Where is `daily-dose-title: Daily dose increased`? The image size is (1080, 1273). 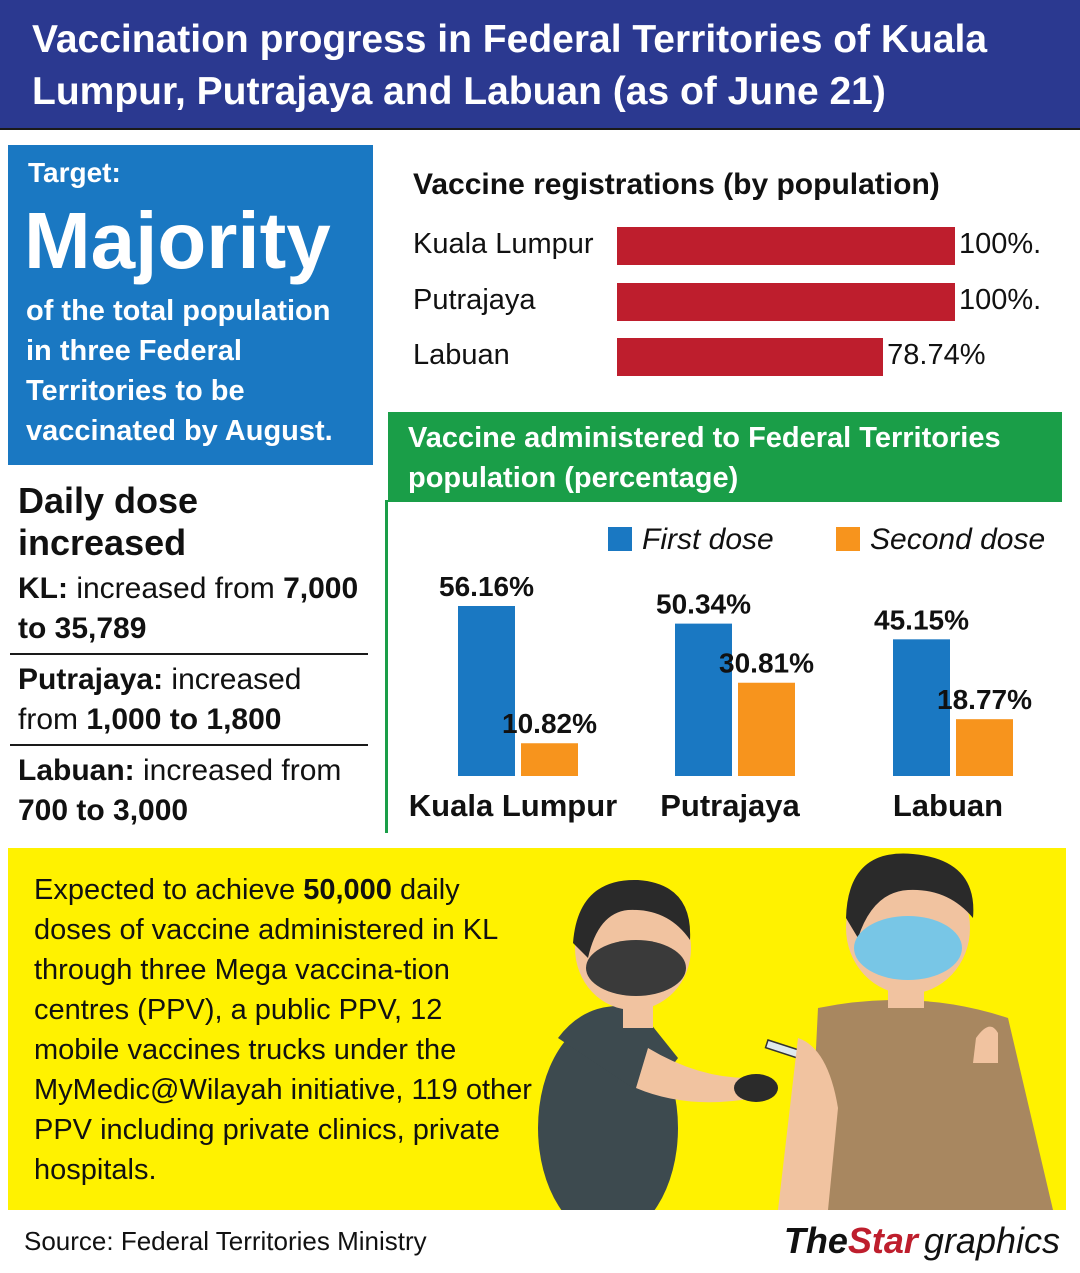 daily-dose-title: Daily dose increased is located at coordinates (108, 521).